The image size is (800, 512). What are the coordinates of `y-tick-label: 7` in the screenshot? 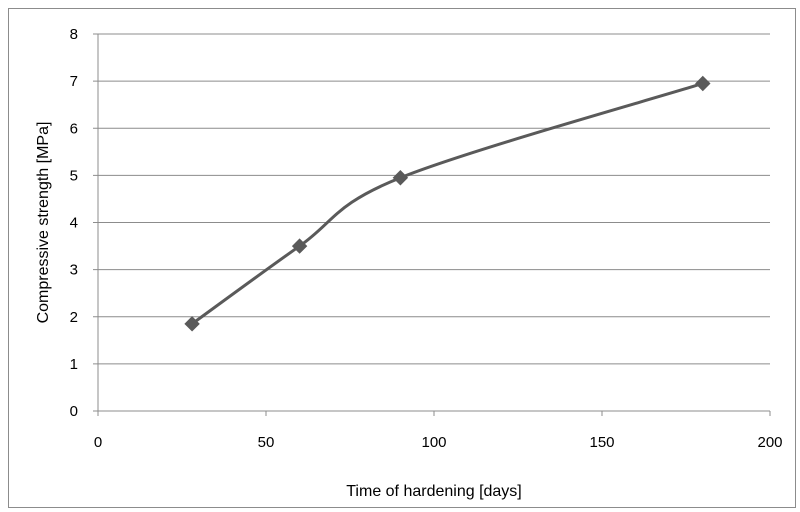 It's located at (74, 81).